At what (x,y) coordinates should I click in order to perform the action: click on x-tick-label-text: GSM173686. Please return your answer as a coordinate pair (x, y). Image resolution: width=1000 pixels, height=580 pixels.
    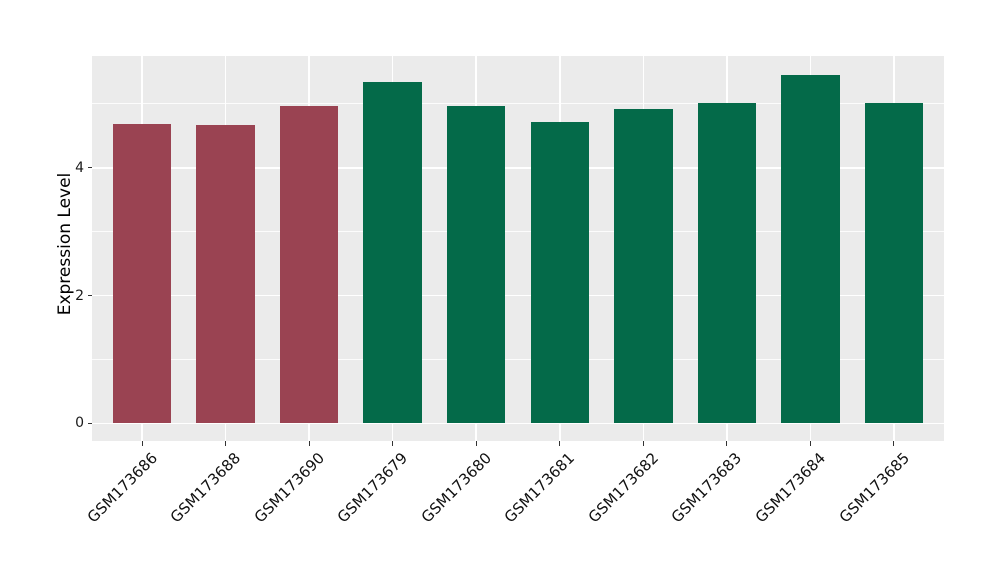
    Looking at the image, I should click on (122, 488).